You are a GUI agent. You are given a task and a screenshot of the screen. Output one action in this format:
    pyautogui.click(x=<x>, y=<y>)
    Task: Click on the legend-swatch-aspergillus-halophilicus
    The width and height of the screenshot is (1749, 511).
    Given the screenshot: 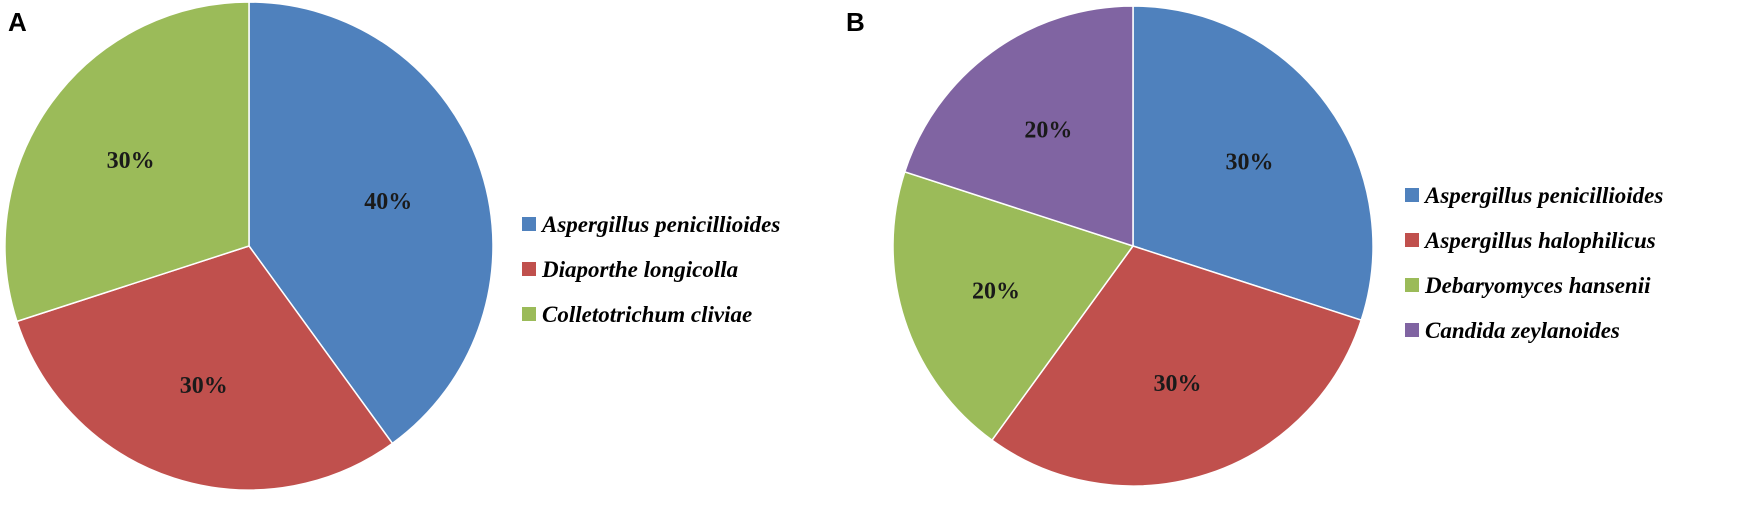 What is the action you would take?
    pyautogui.click(x=1412, y=240)
    